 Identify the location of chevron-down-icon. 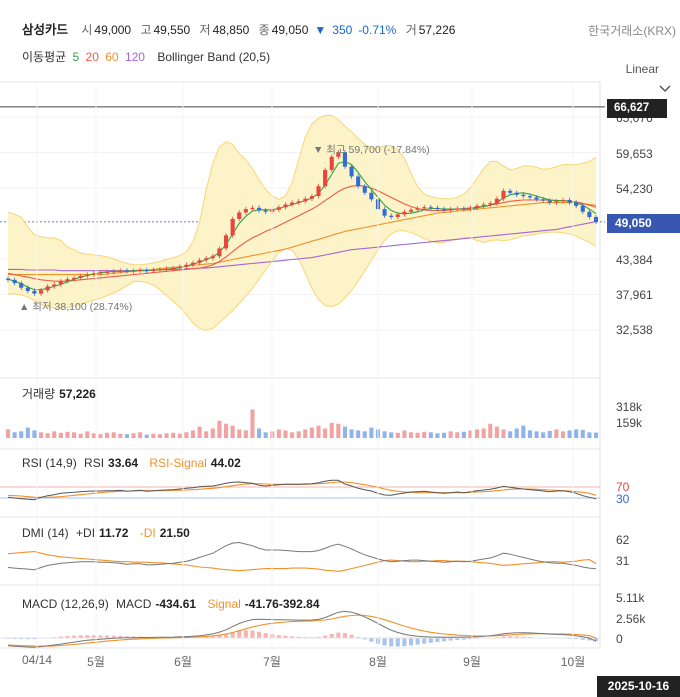
(665, 89).